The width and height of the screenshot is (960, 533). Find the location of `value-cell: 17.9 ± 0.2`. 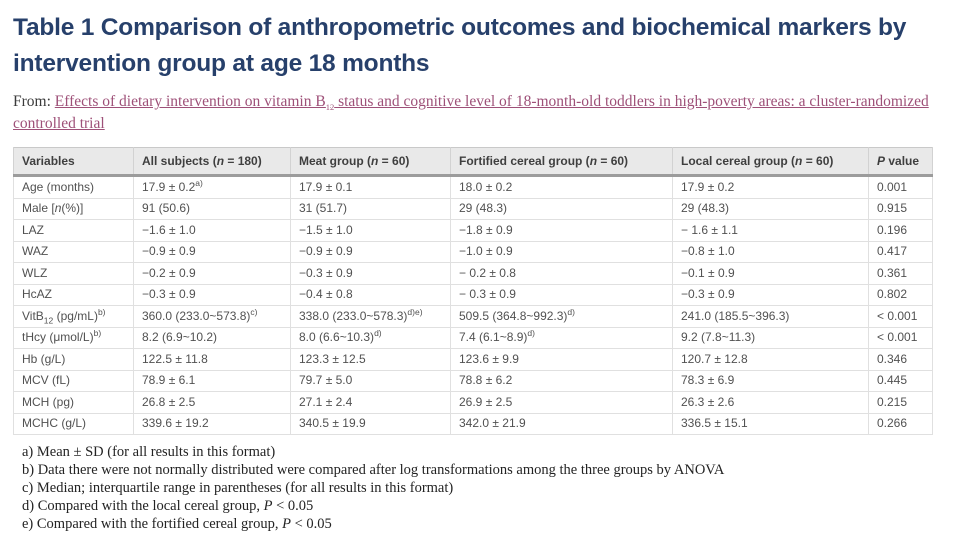

value-cell: 17.9 ± 0.2 is located at coordinates (770, 187).